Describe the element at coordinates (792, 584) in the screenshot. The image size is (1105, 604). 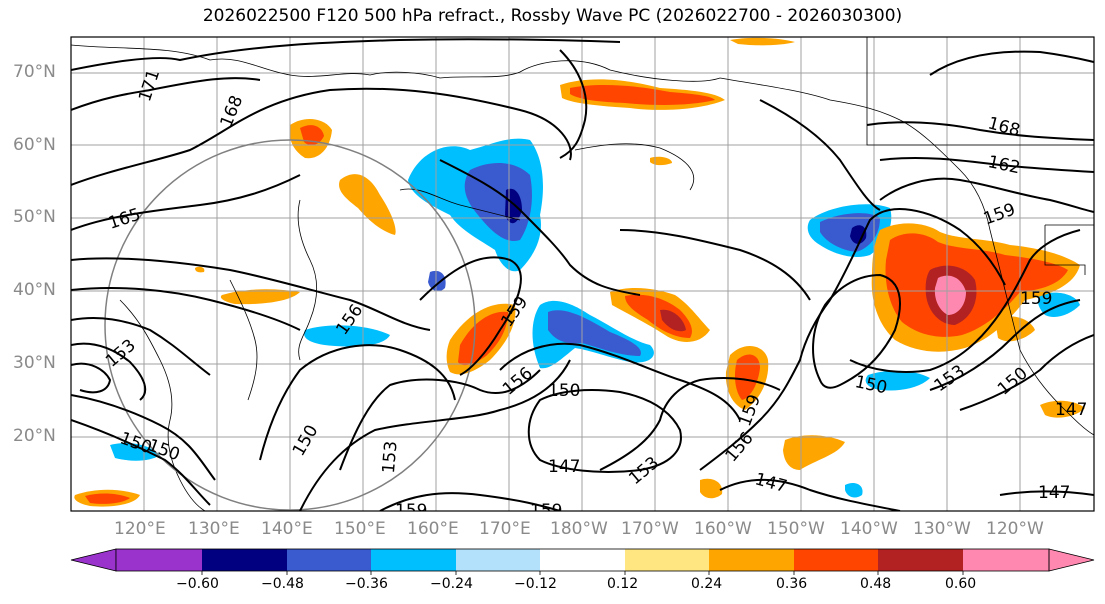
I see `colorbar-tick-label: 0.36` at that location.